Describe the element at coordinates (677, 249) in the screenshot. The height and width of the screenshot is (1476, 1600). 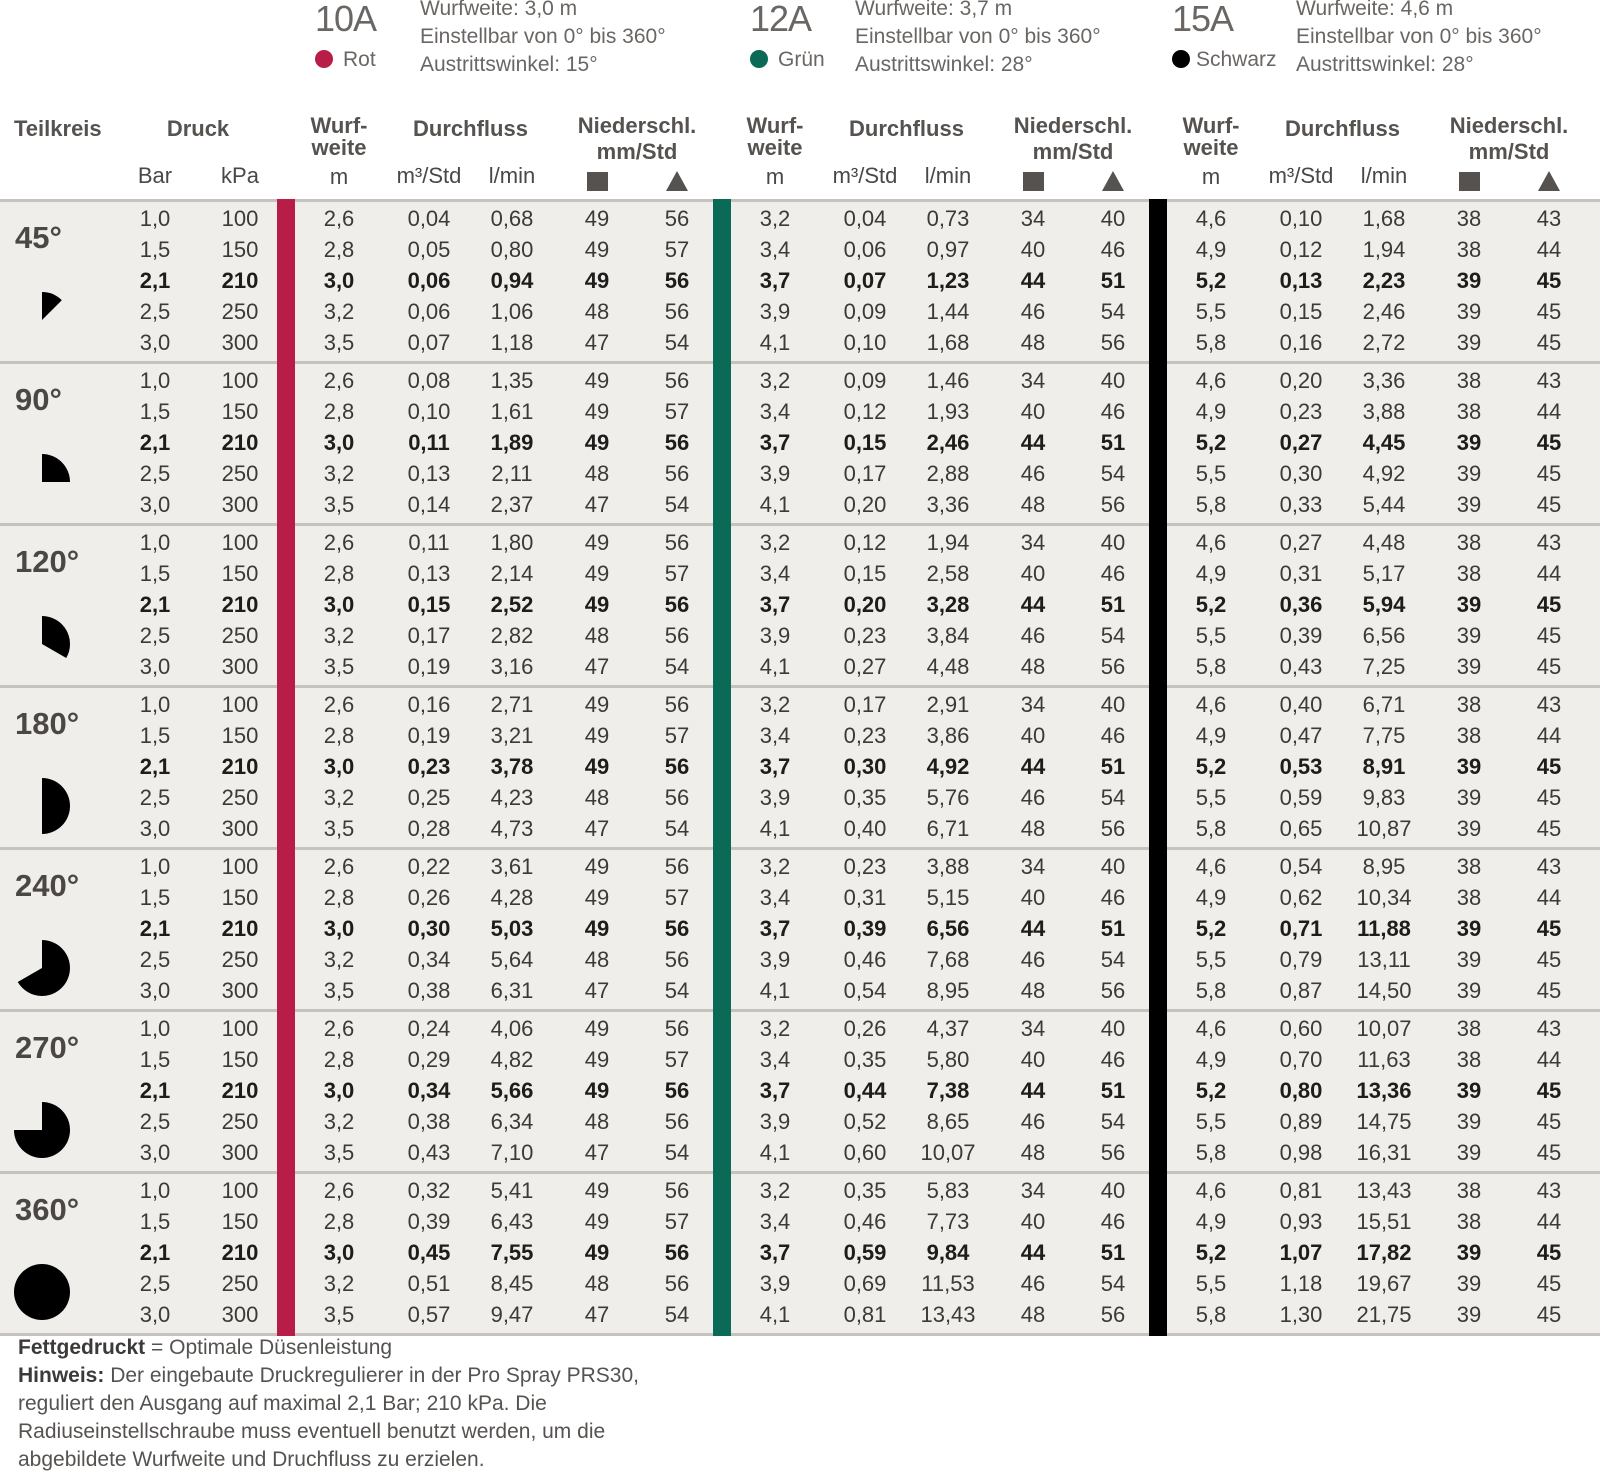
I see `cell-precip-triangle: 57` at that location.